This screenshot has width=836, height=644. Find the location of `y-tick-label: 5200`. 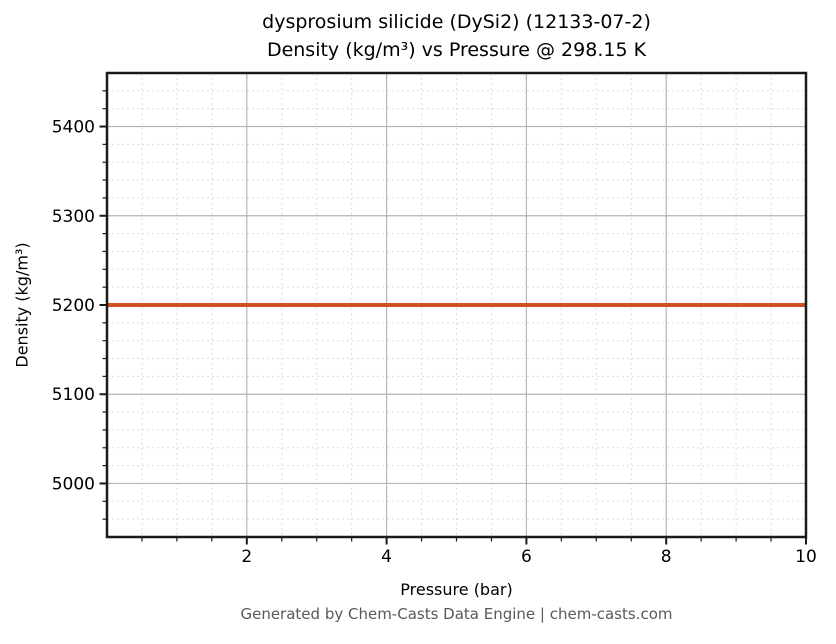

y-tick-label: 5200 is located at coordinates (73, 306).